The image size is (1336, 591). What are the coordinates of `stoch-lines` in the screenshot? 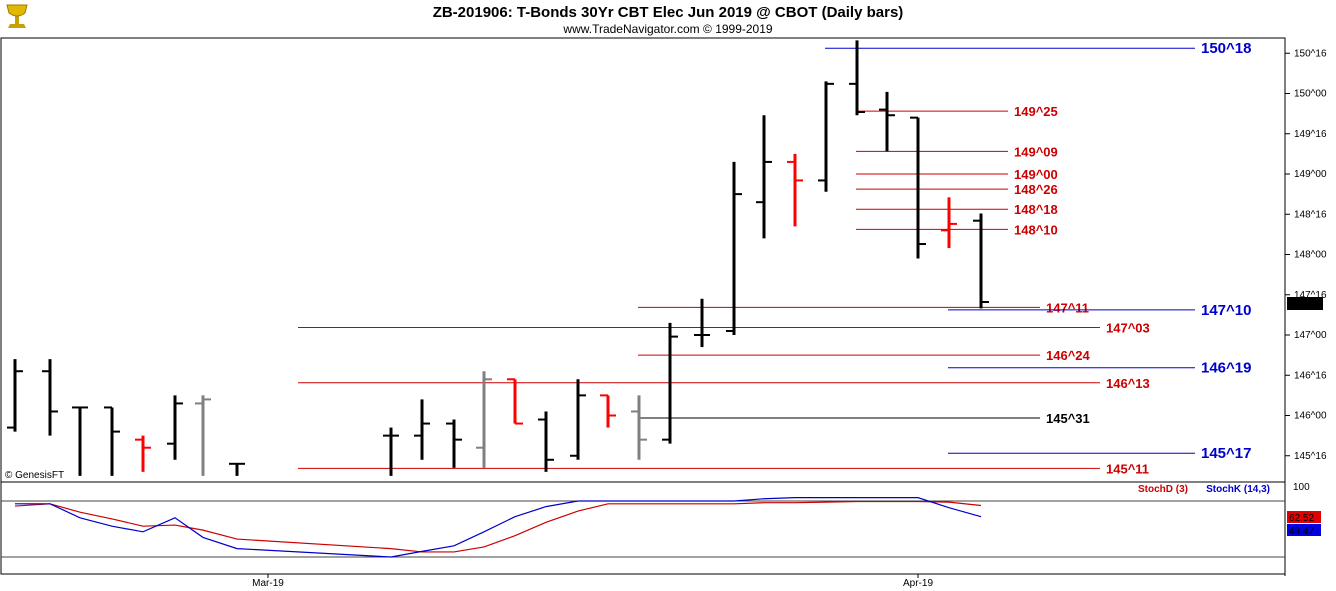 It's located at (498, 527).